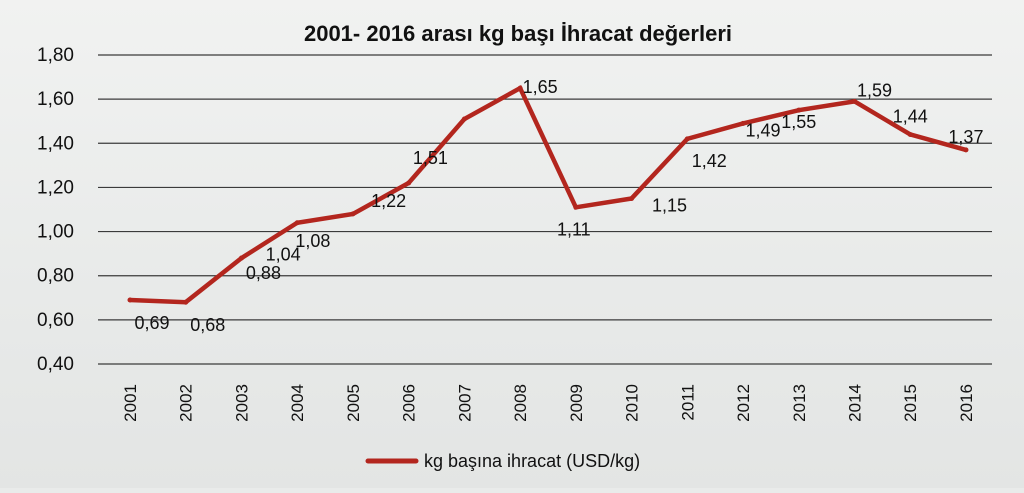 The height and width of the screenshot is (493, 1024). I want to click on data-label: 1,49, so click(763, 130).